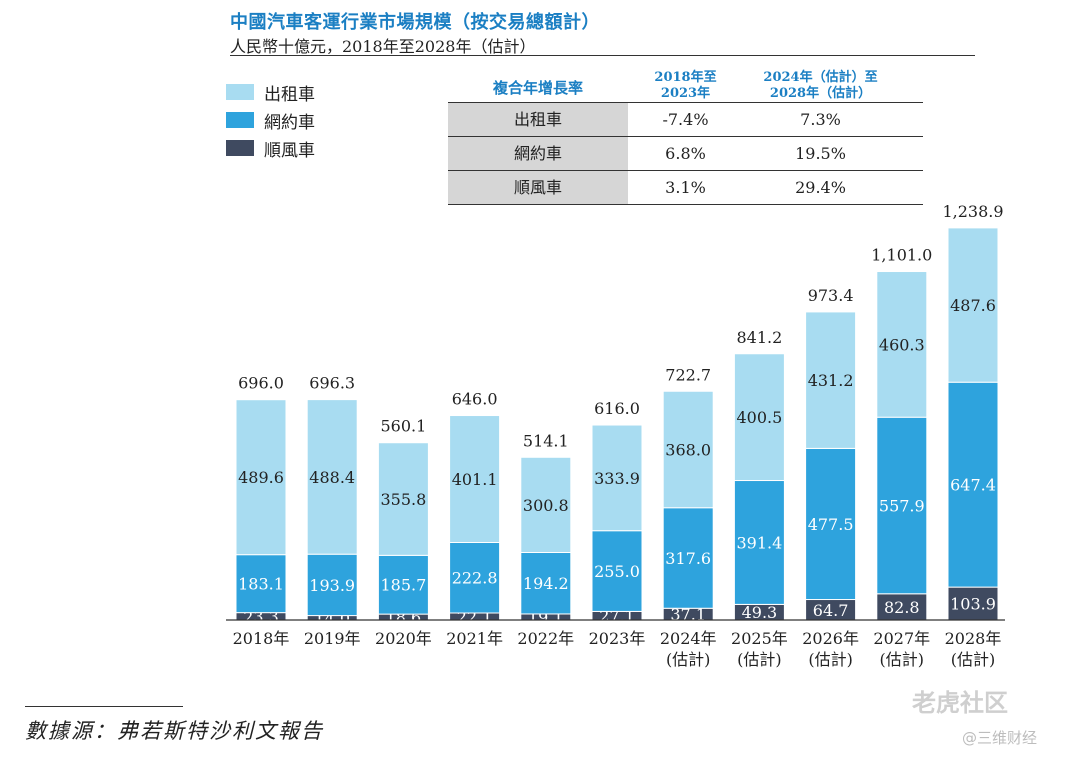  What do you see at coordinates (759, 337) in the screenshot?
I see `total-label: 841.2` at bounding box center [759, 337].